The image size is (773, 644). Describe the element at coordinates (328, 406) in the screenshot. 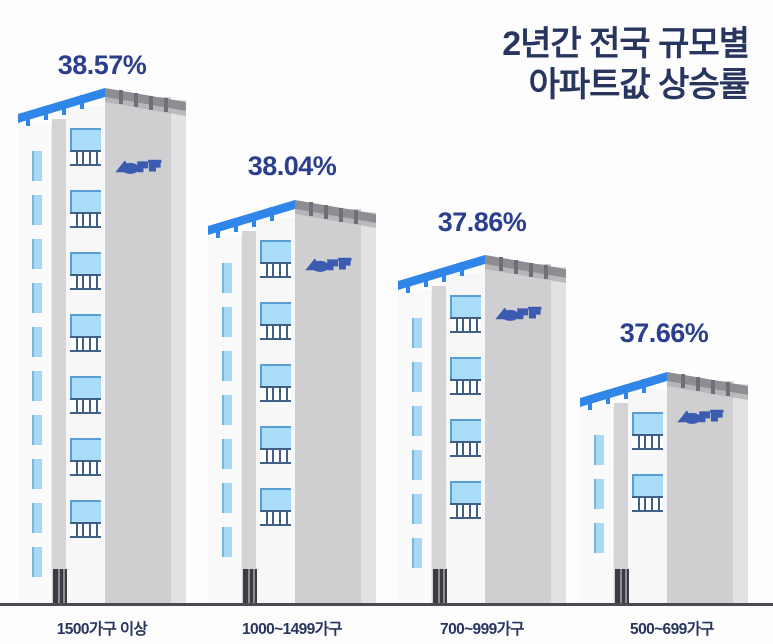

I see `building-face-logo` at that location.